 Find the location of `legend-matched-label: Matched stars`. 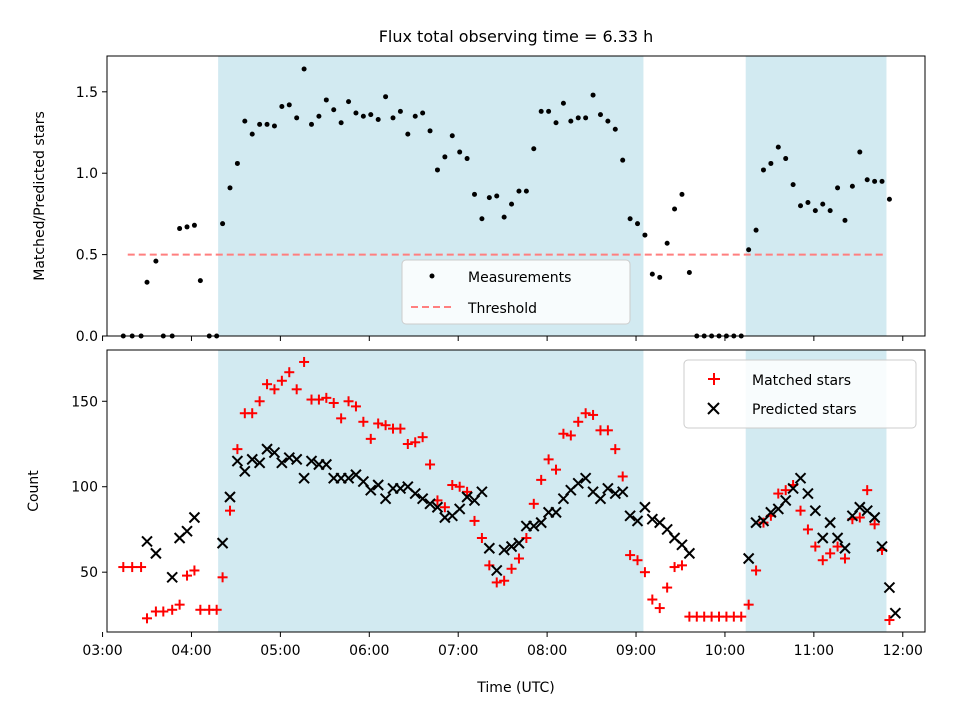

legend-matched-label: Matched stars is located at coordinates (801, 381).